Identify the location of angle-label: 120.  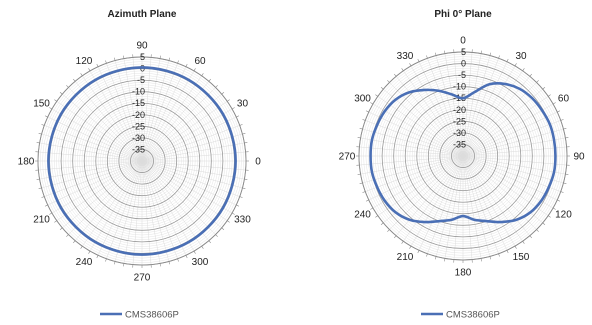
(563, 215).